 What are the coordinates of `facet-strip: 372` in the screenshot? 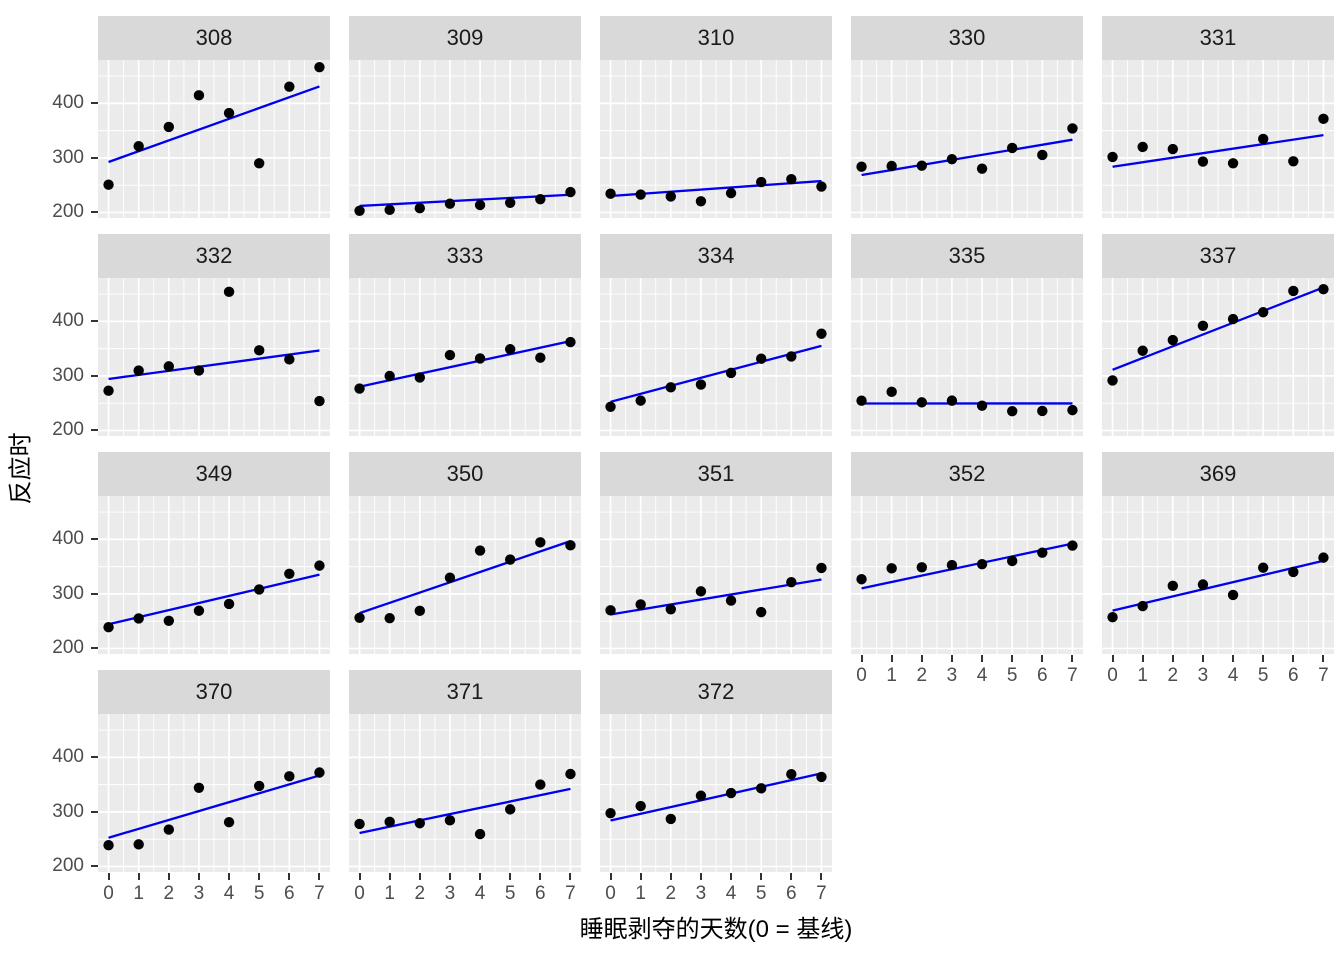 It's located at (716, 692).